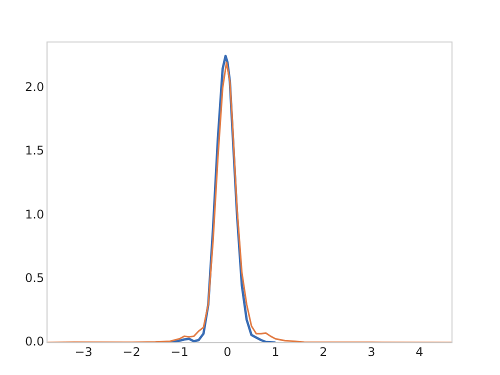 This screenshot has width=500, height=375. I want to click on x-tick-label: 3, so click(372, 351).